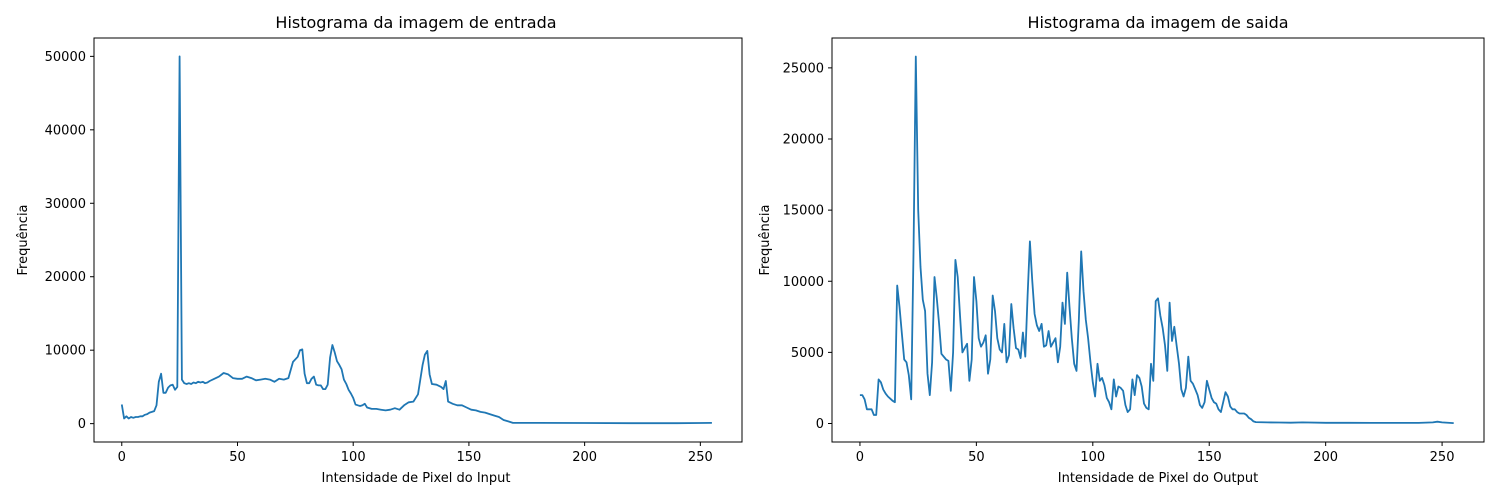  What do you see at coordinates (807, 353) in the screenshot?
I see `y-tick-label: 5000` at bounding box center [807, 353].